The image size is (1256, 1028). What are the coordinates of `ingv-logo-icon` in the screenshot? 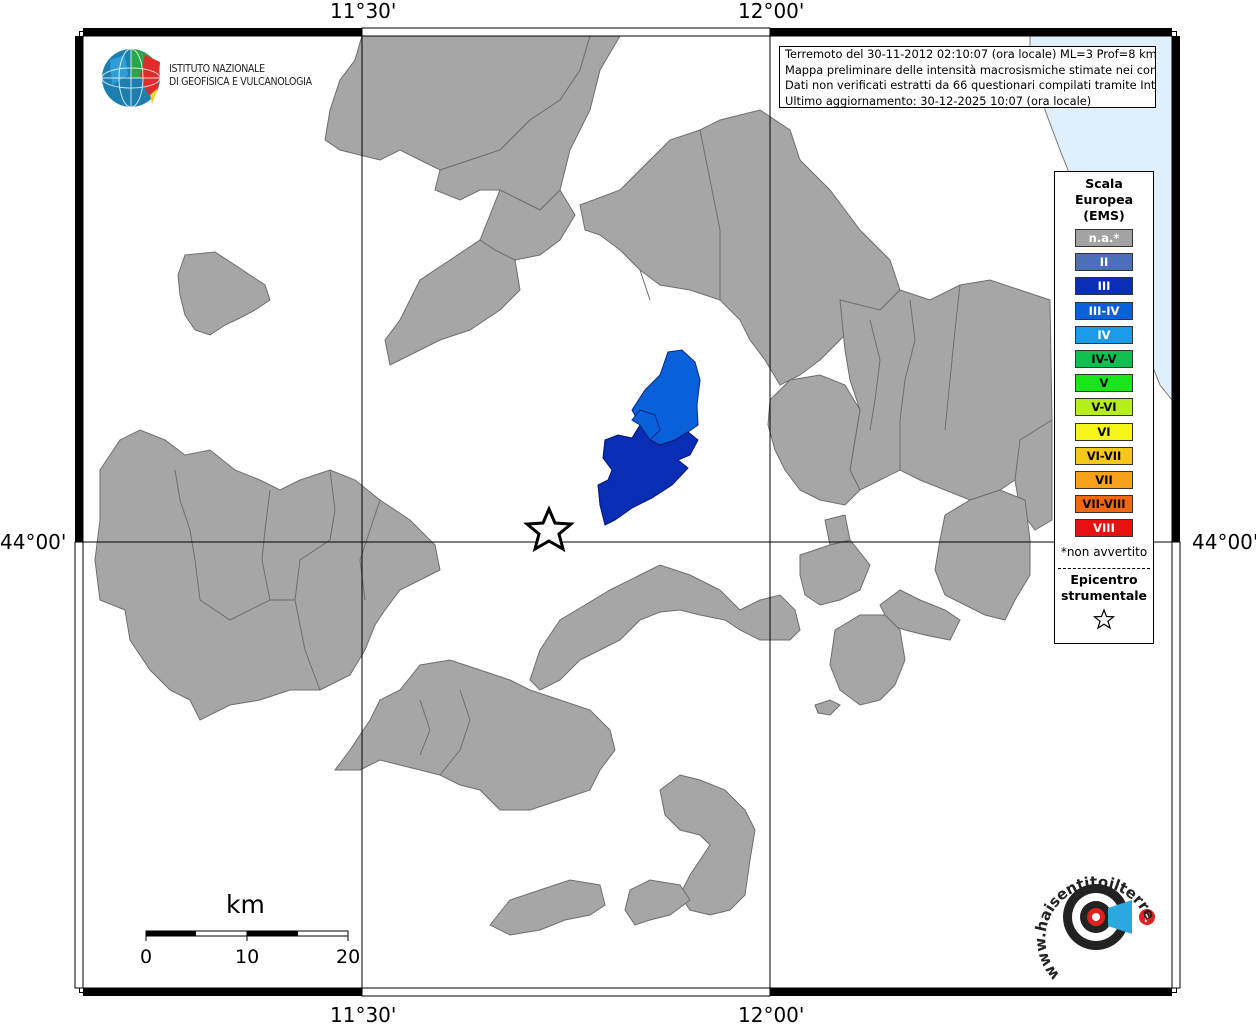 It's located at (131, 78).